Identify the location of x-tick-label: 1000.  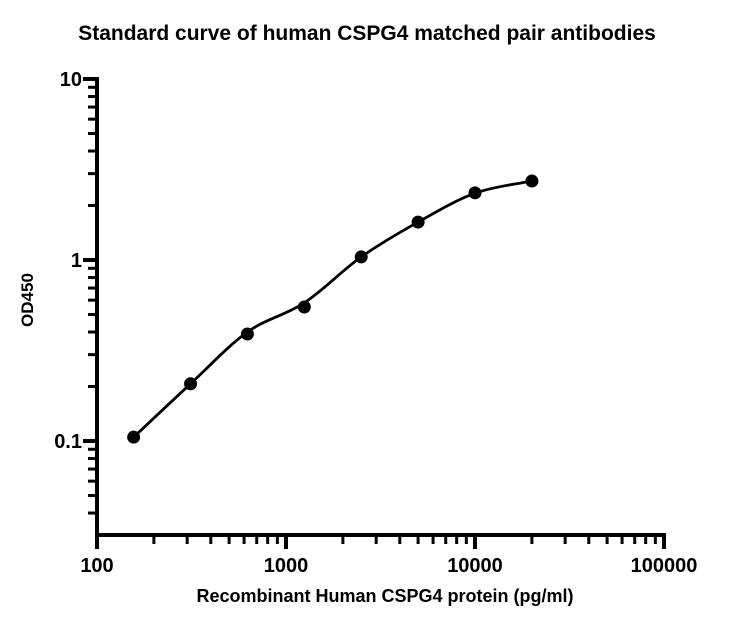
(286, 566).